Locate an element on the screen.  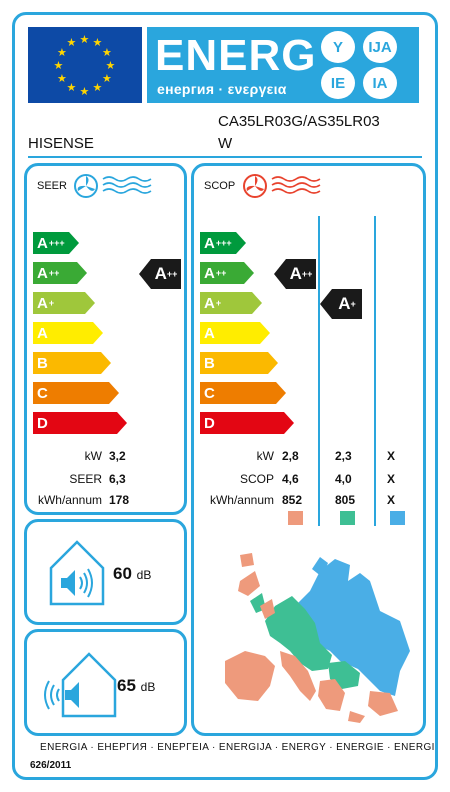
lang-badge-ia: IA is located at coordinates (380, 83).